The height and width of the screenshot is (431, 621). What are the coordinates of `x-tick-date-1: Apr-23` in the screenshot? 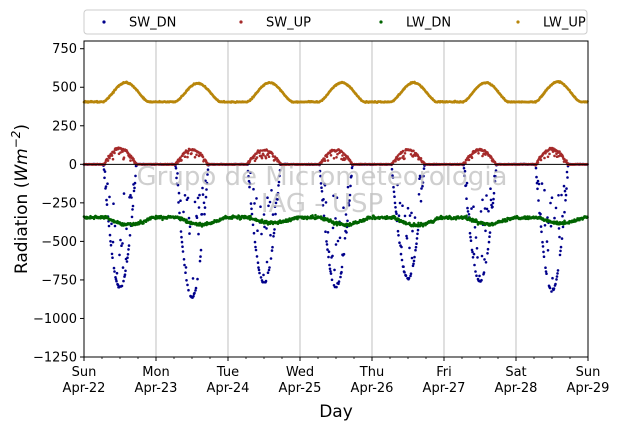 It's located at (156, 388).